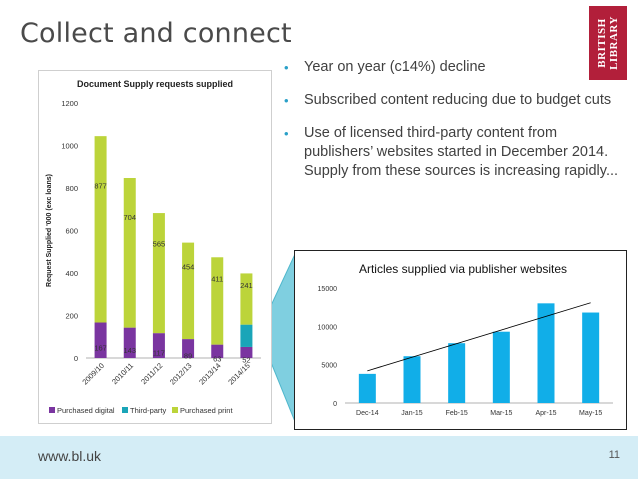  I want to click on x-tick-label: Apr-15, so click(545, 413).